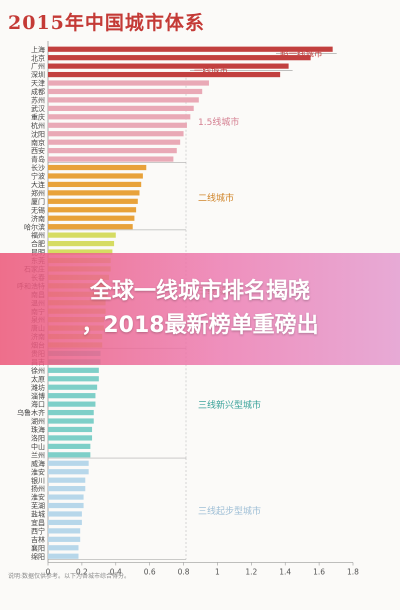  Describe the element at coordinates (38, 184) in the screenshot. I see `category-label: 大连` at that location.